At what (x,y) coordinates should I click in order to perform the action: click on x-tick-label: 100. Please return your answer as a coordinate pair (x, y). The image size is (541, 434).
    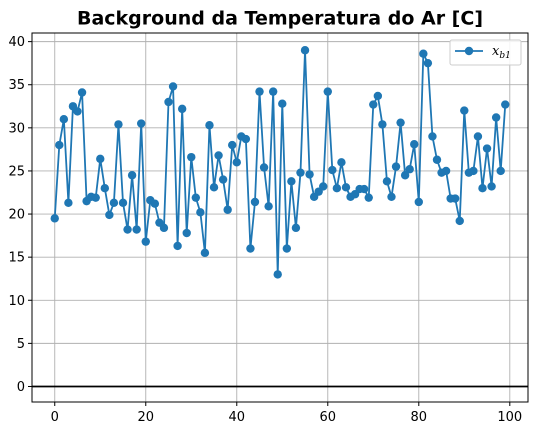
    Looking at the image, I should click on (509, 417).